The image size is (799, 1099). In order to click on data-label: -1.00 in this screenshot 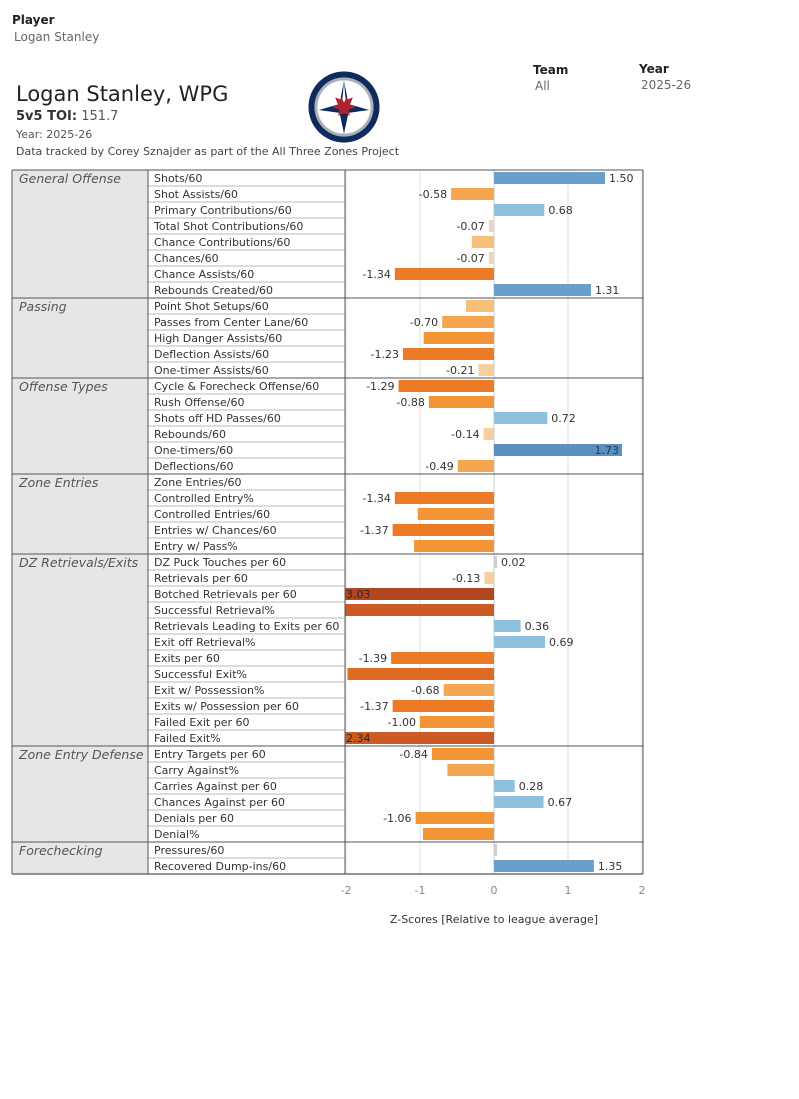, I will do `click(402, 722)`.